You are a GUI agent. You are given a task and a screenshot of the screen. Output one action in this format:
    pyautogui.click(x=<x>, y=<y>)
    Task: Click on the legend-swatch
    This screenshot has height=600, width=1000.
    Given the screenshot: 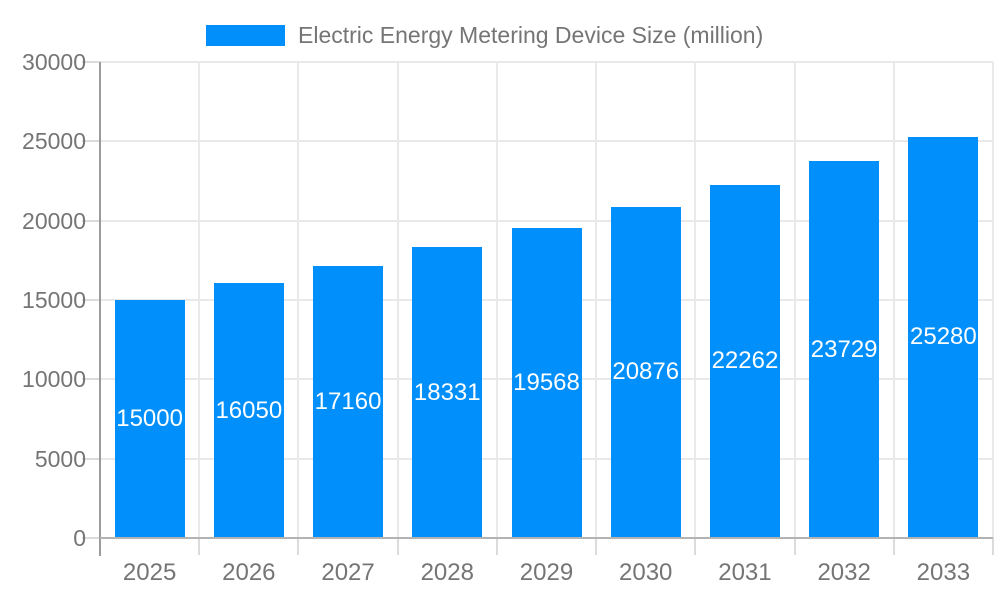 What is the action you would take?
    pyautogui.click(x=245, y=35)
    